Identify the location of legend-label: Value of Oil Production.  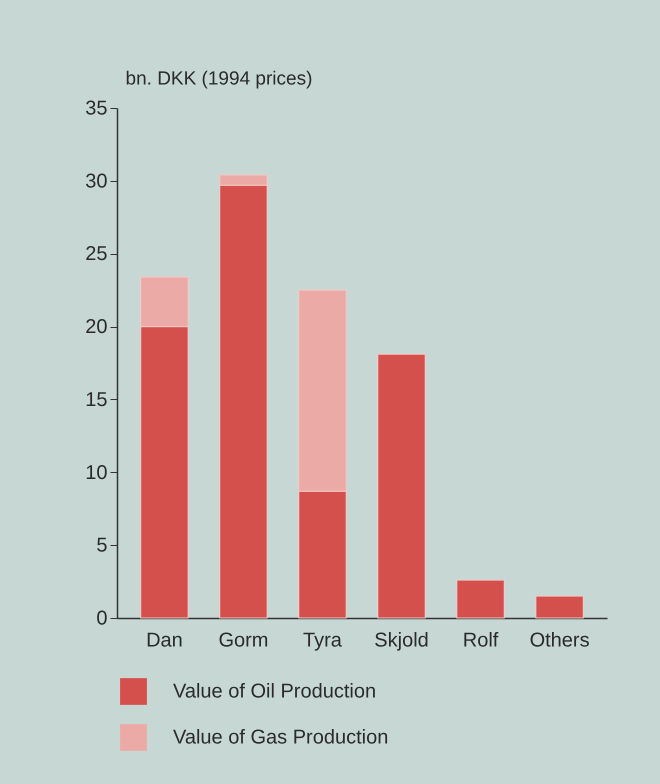
(274, 691).